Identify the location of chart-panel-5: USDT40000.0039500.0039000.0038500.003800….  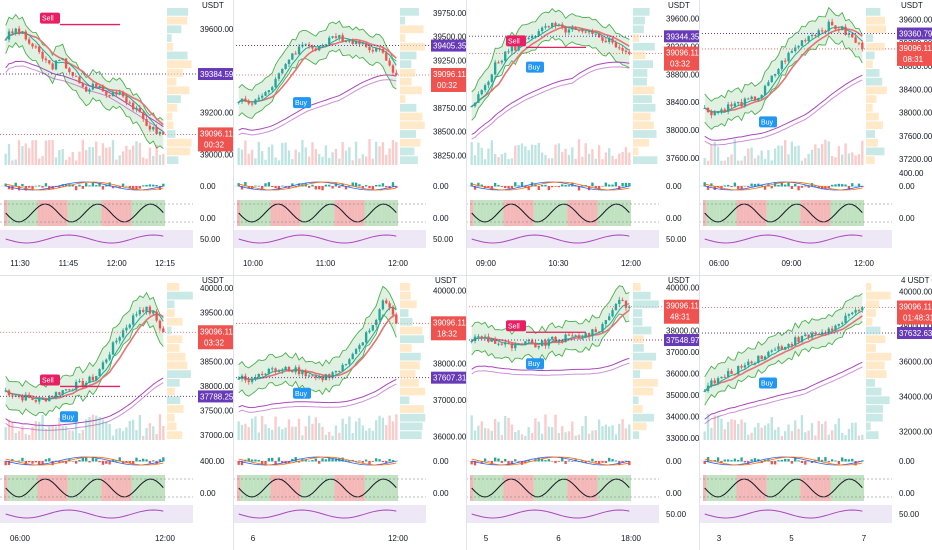
(116, 412).